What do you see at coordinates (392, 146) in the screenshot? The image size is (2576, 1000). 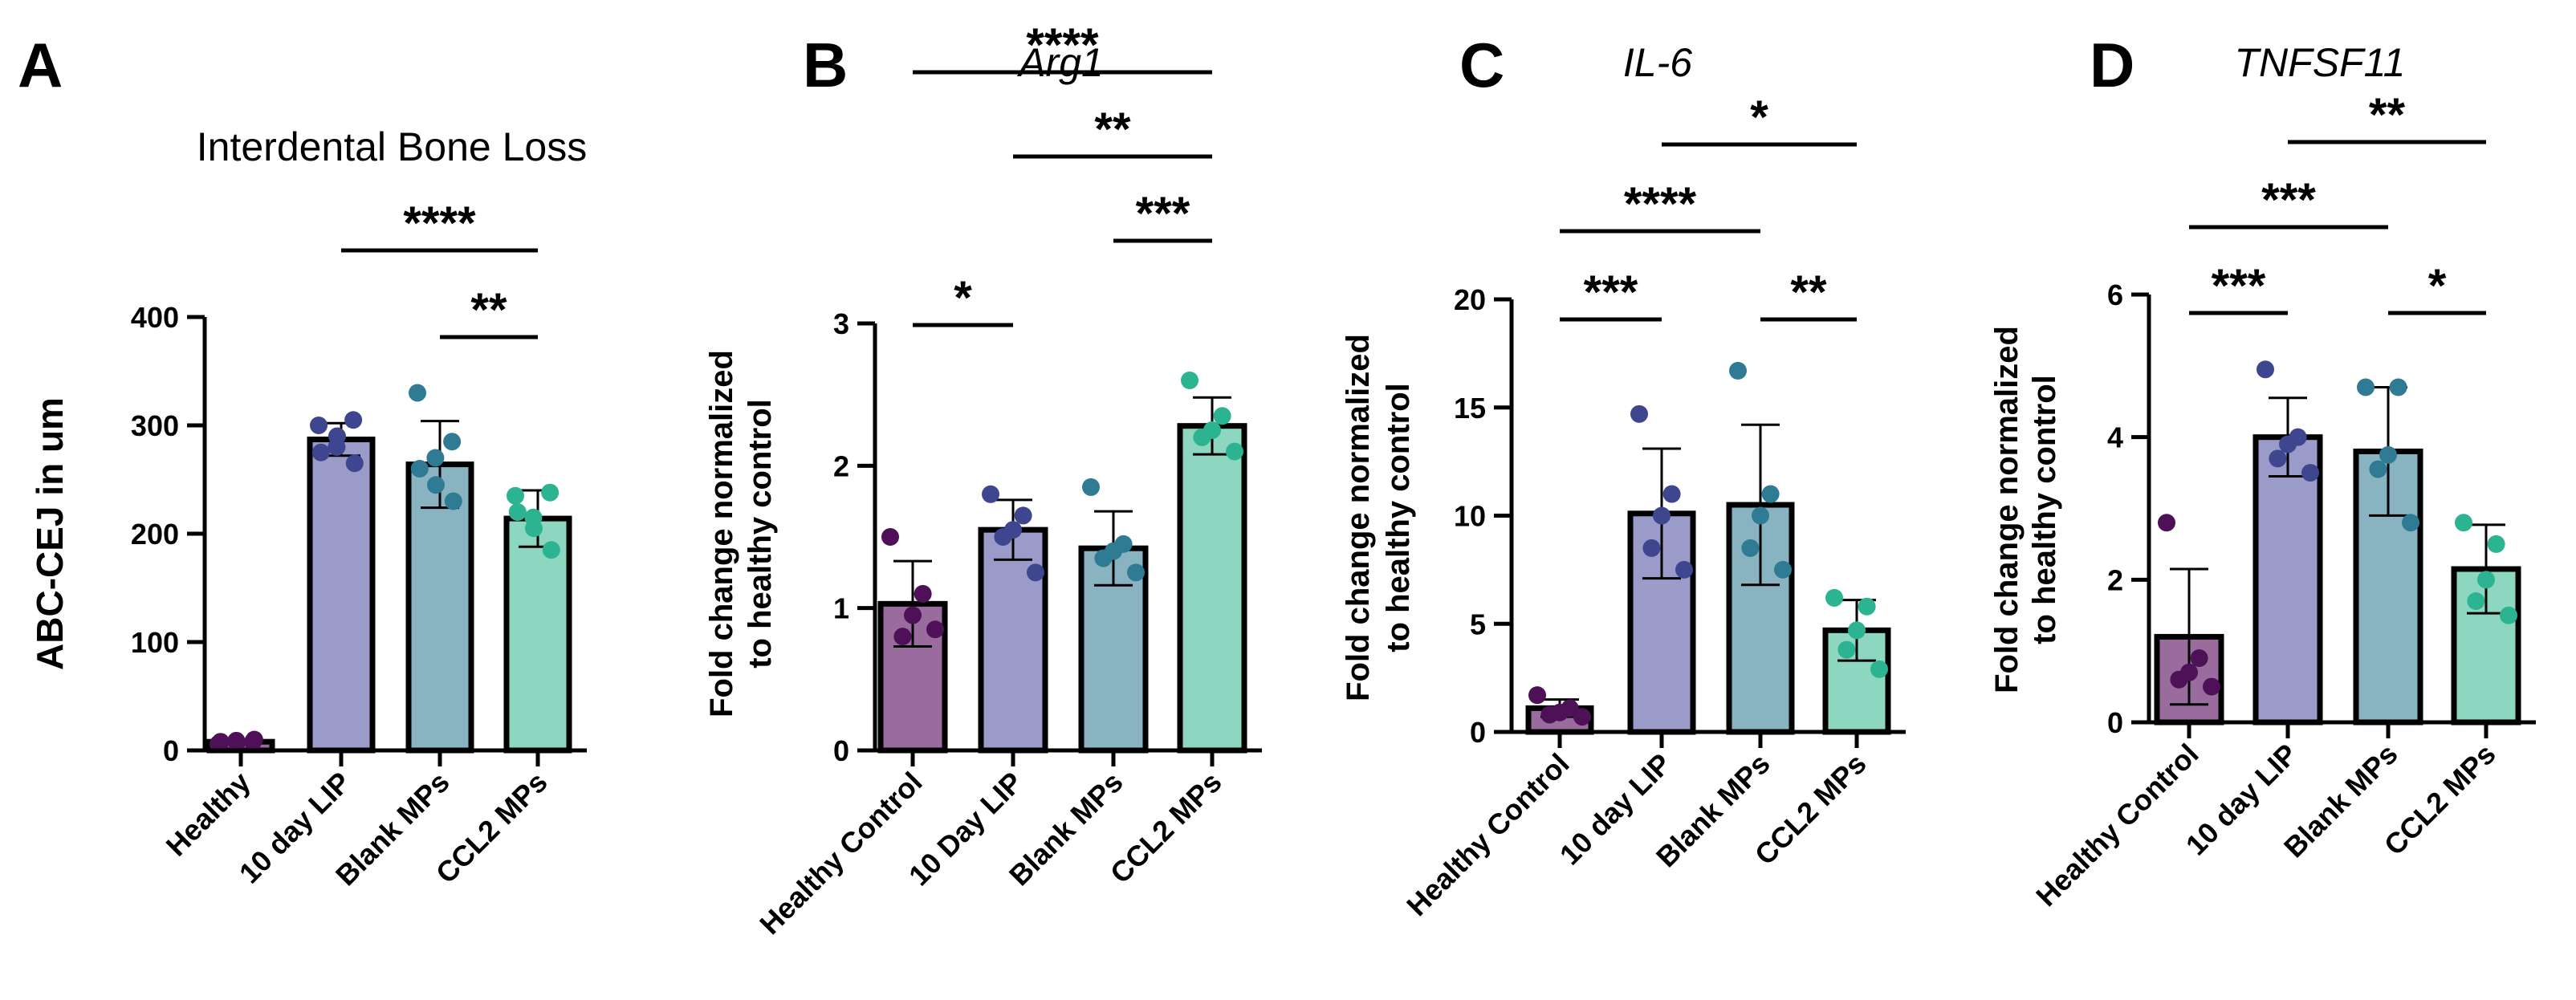 I see `chart-title: Interdental Bone Loss` at bounding box center [392, 146].